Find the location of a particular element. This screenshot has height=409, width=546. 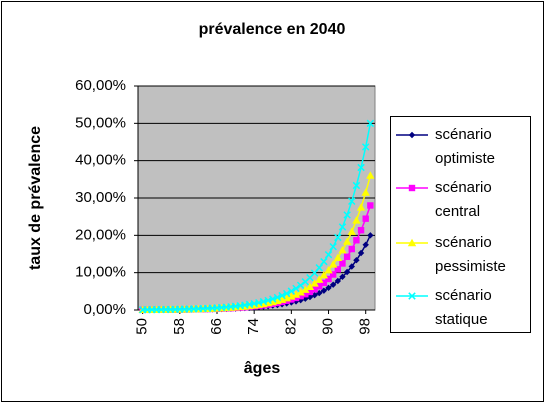

legend-label: scénario pessimiste is located at coordinates (470, 254).